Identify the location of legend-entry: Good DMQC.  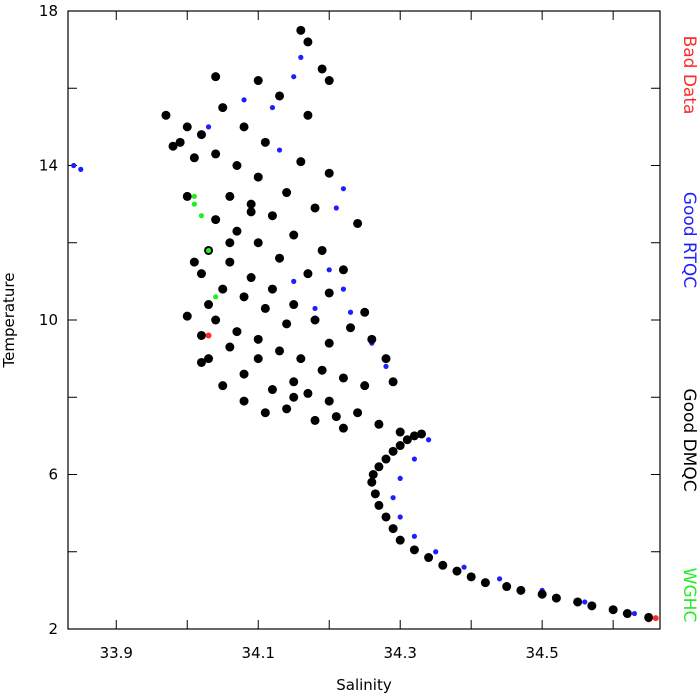
(689, 439).